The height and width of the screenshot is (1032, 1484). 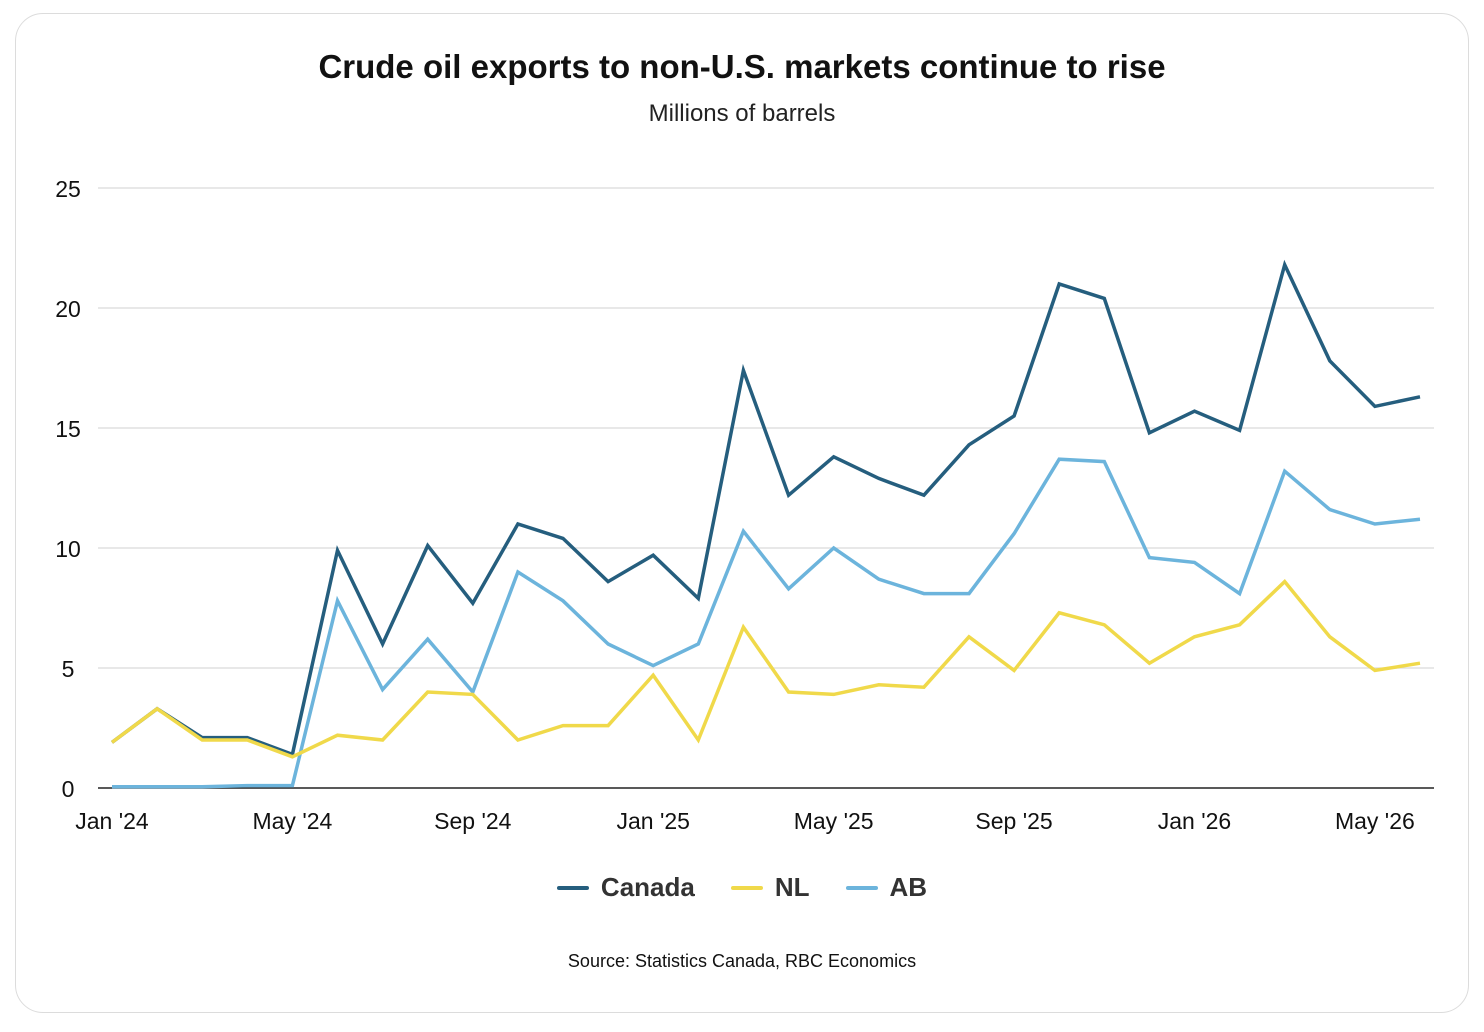 I want to click on legend-label-ab: AB, so click(x=908, y=887).